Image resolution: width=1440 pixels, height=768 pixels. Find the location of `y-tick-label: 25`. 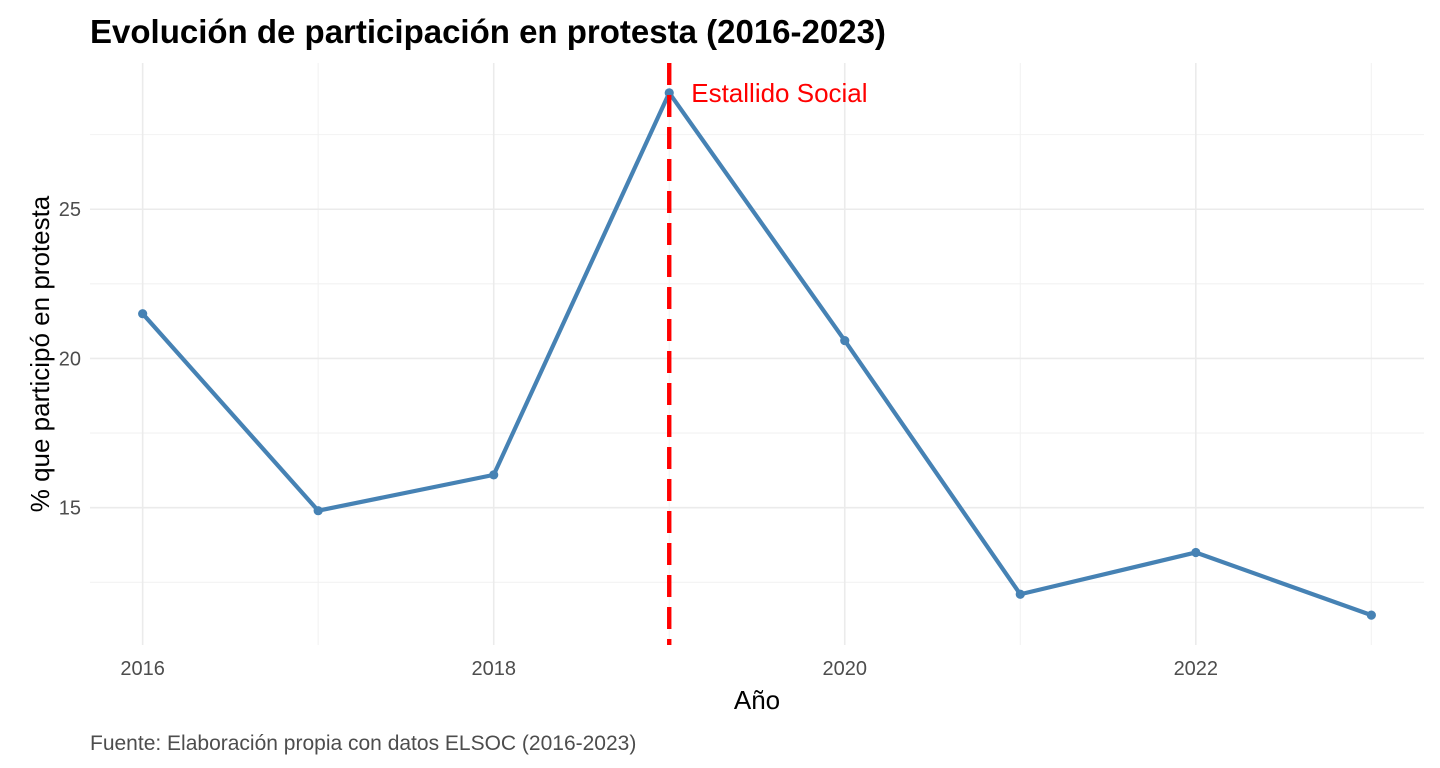

y-tick-label: 25 is located at coordinates (70, 210).